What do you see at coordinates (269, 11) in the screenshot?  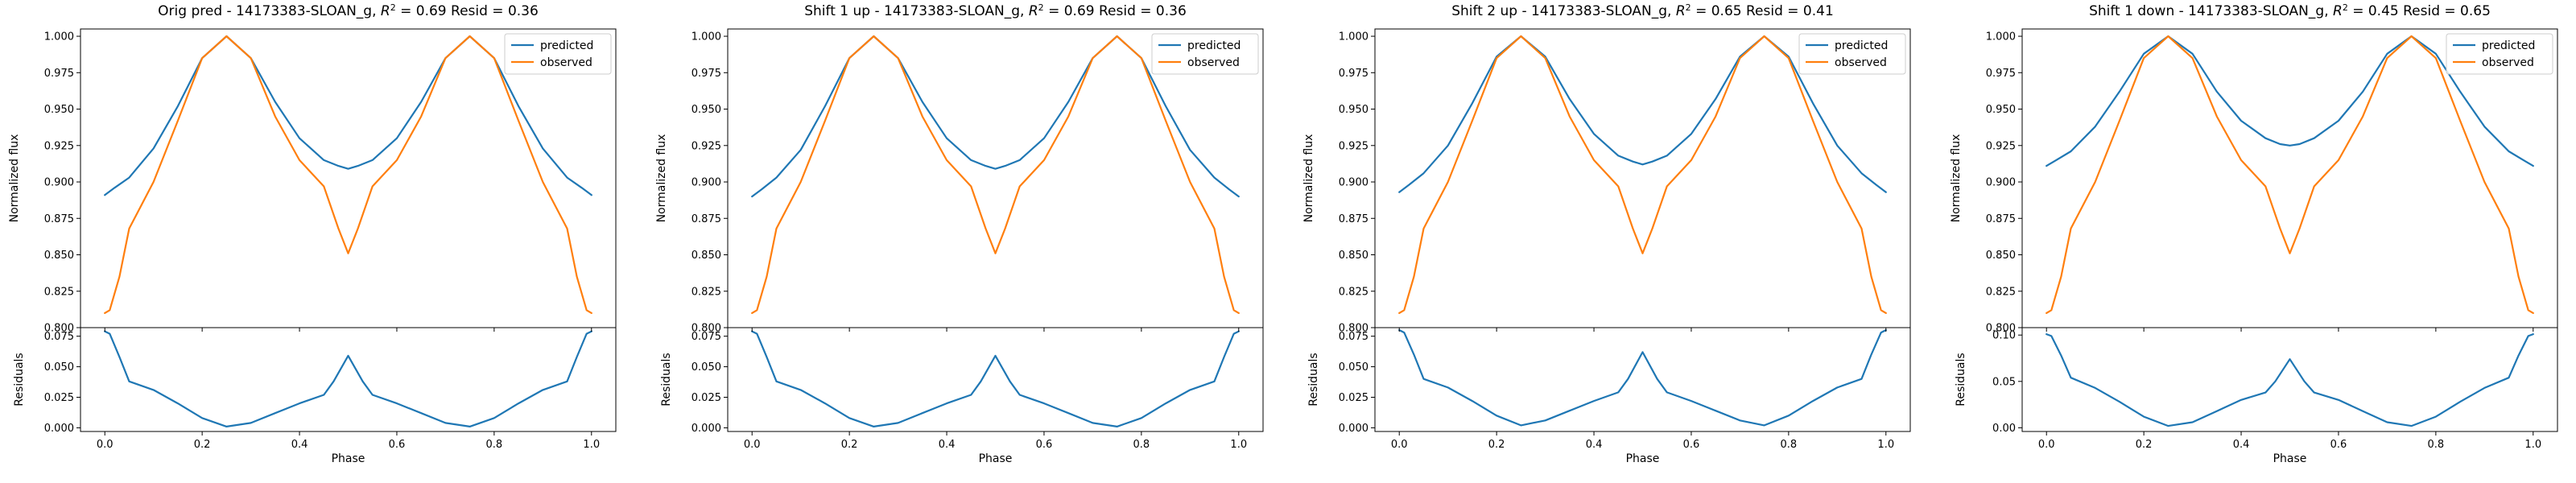 I see `chart-title-part: Orig pred - 14173383-SLOAN_g,` at bounding box center [269, 11].